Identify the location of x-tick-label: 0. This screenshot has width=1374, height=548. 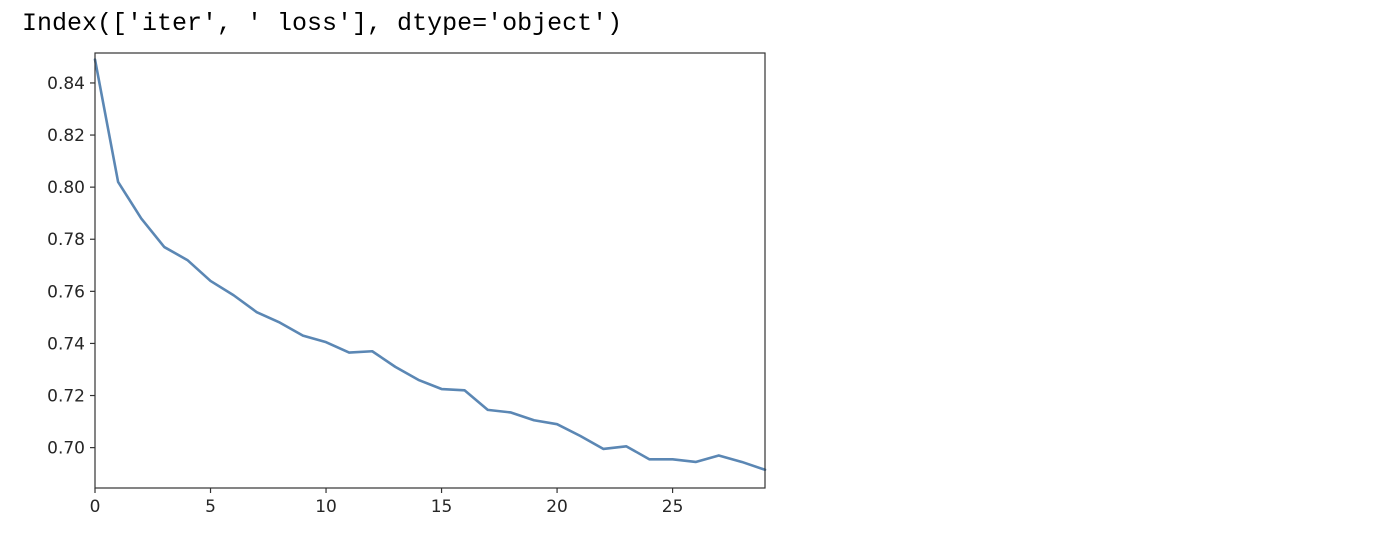
(95, 507).